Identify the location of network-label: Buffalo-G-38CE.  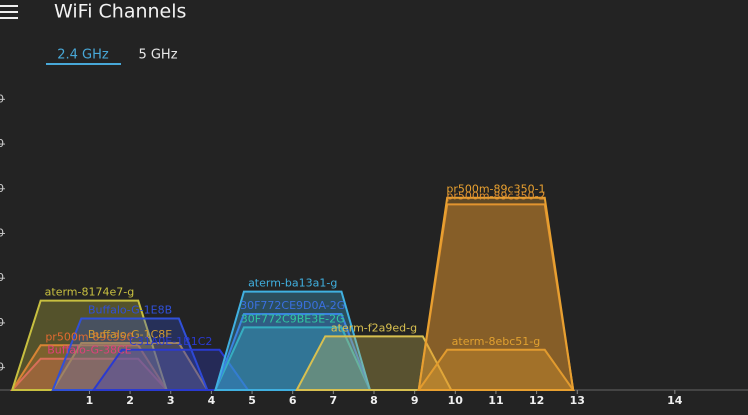
(89, 350).